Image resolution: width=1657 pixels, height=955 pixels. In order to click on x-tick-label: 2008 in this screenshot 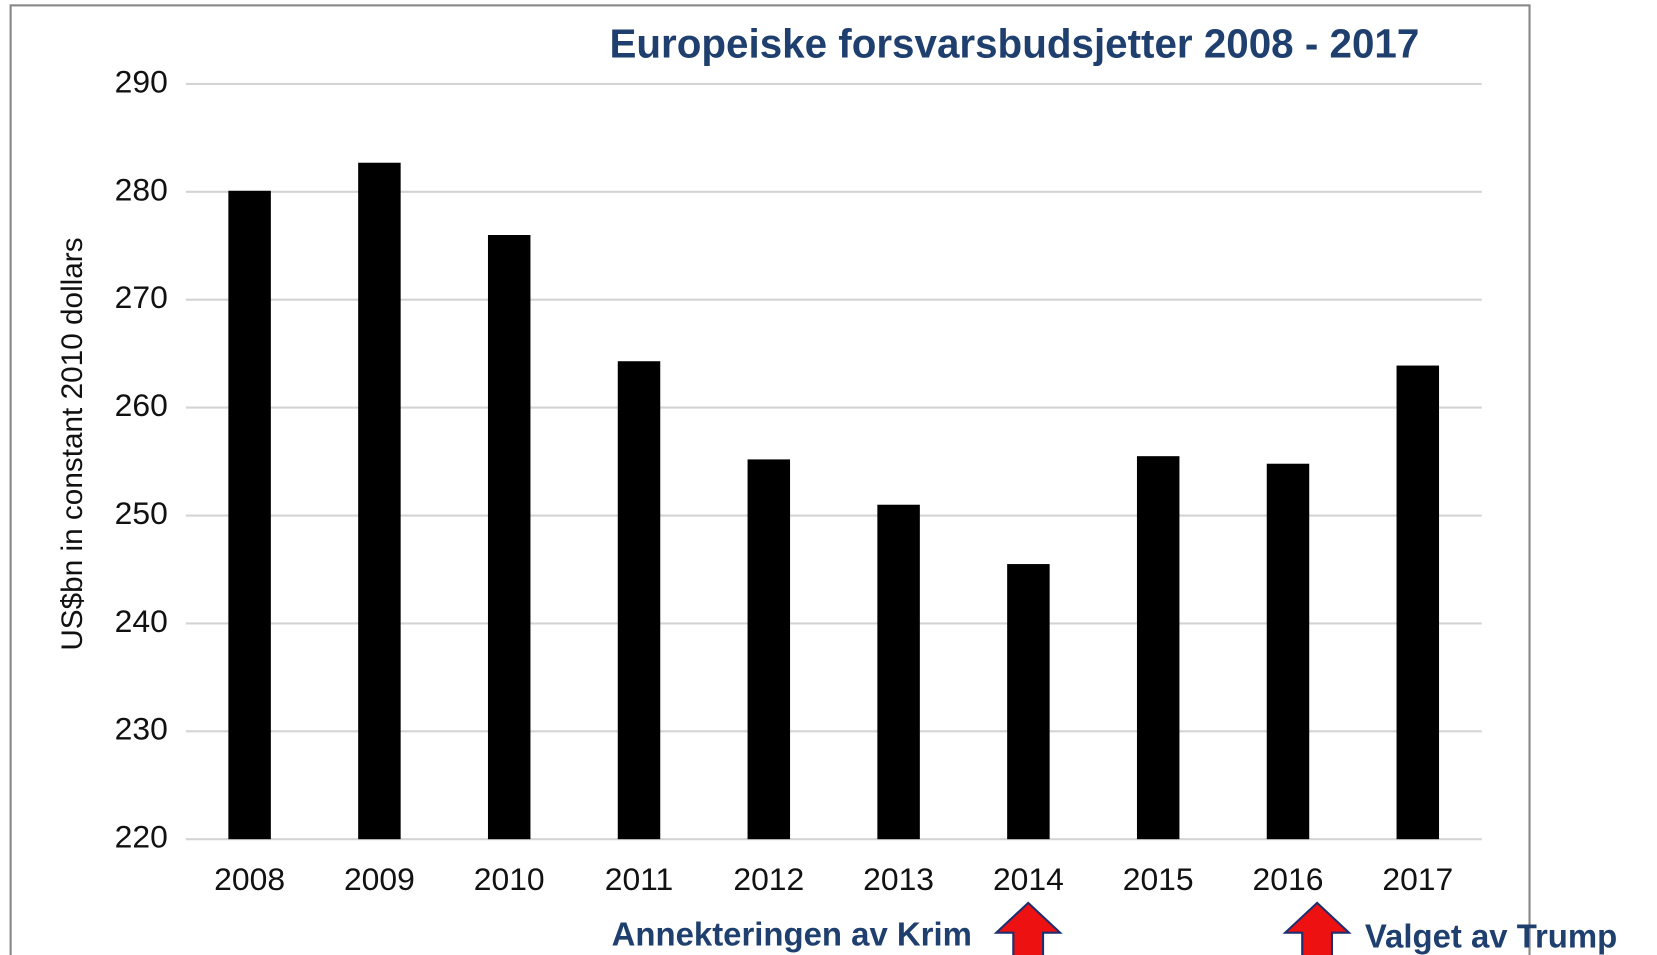, I will do `click(249, 879)`.